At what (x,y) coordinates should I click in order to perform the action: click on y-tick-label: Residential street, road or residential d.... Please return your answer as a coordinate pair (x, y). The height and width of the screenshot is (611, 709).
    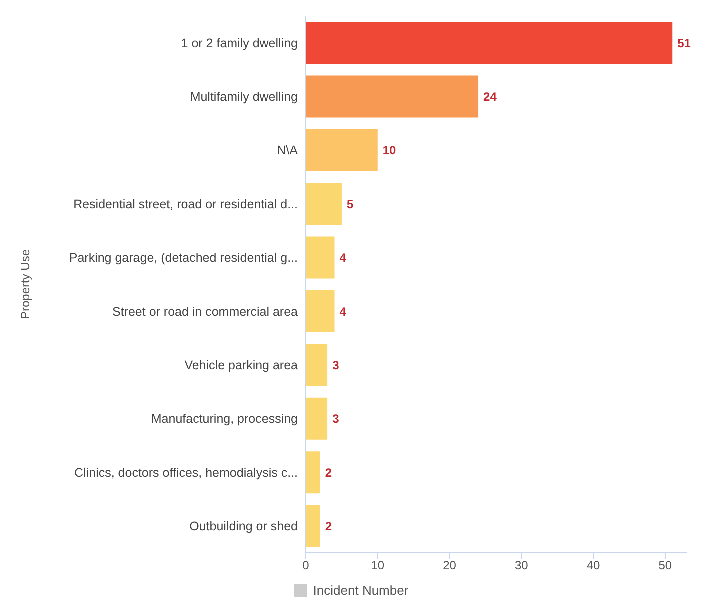
    Looking at the image, I should click on (186, 204).